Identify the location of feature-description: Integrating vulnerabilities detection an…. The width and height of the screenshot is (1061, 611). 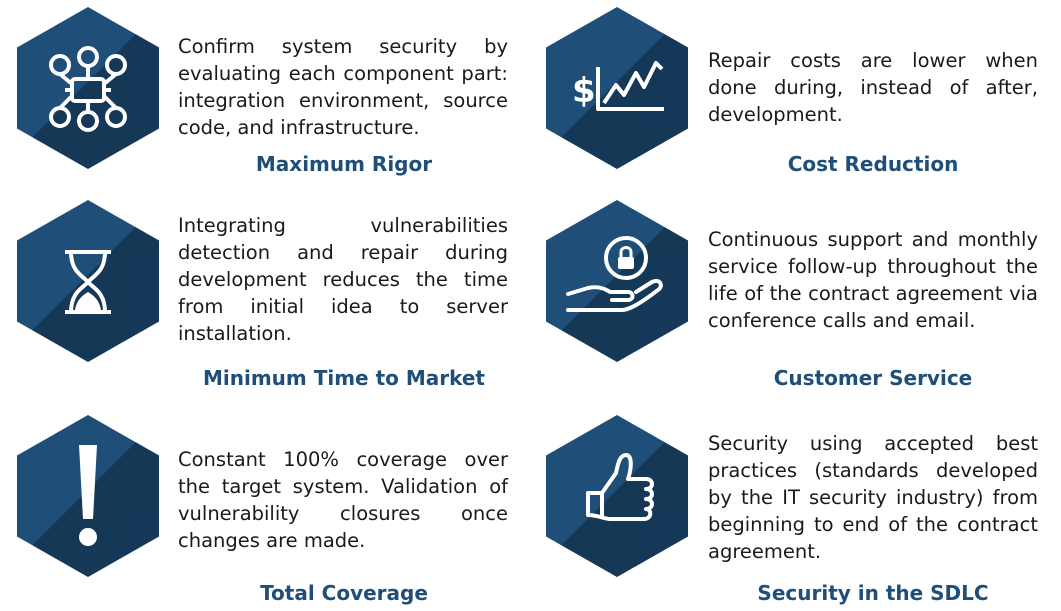
(343, 279).